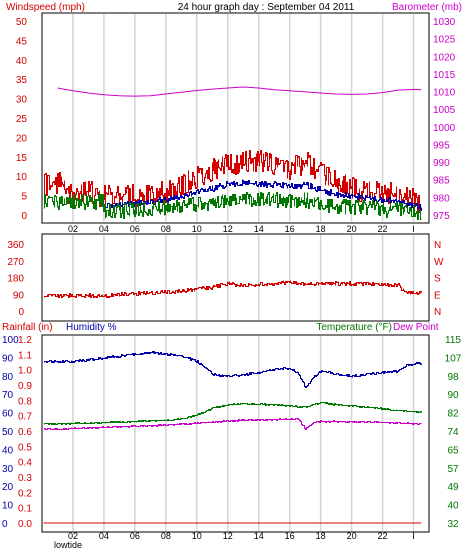 The width and height of the screenshot is (468, 559). What do you see at coordinates (24, 197) in the screenshot?
I see `windspeed-tick-label: 5` at bounding box center [24, 197].